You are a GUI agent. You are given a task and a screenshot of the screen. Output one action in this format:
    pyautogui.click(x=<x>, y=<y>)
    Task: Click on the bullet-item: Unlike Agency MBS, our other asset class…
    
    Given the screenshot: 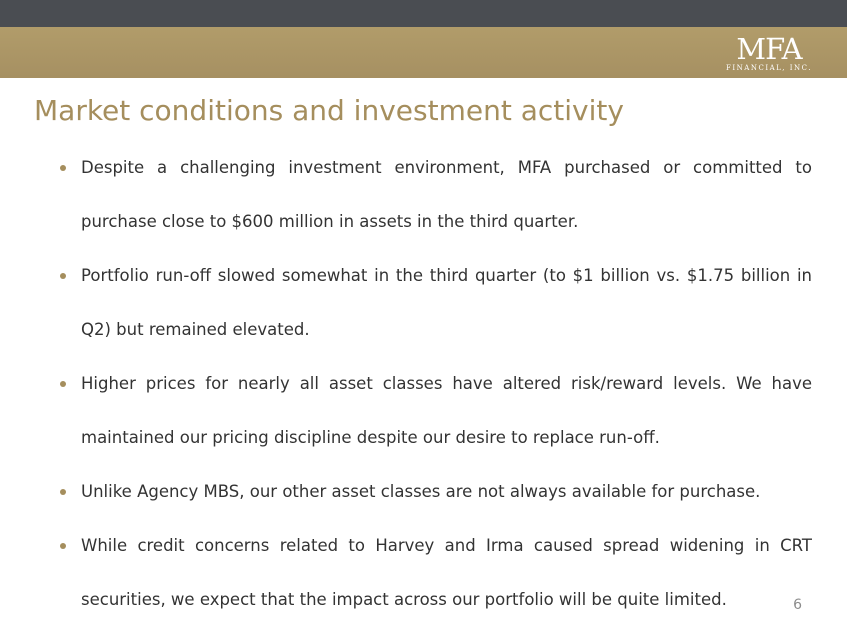 What is the action you would take?
    pyautogui.click(x=434, y=492)
    